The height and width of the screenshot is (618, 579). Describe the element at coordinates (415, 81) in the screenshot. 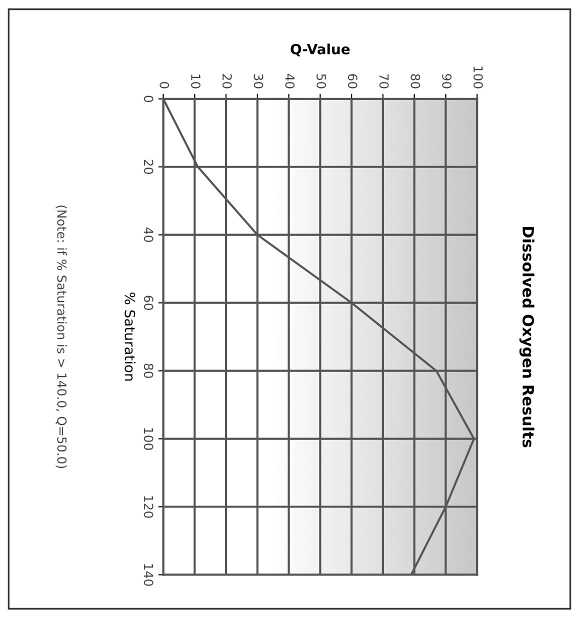

I see `x-tick-label: 80` at that location.